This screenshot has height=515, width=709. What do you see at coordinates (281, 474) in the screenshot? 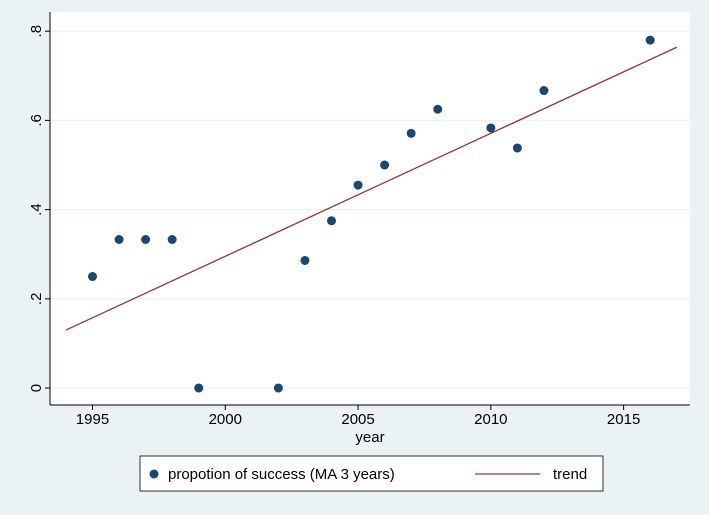
I see `legend-label: propotion of success (MA 3 years)` at bounding box center [281, 474].